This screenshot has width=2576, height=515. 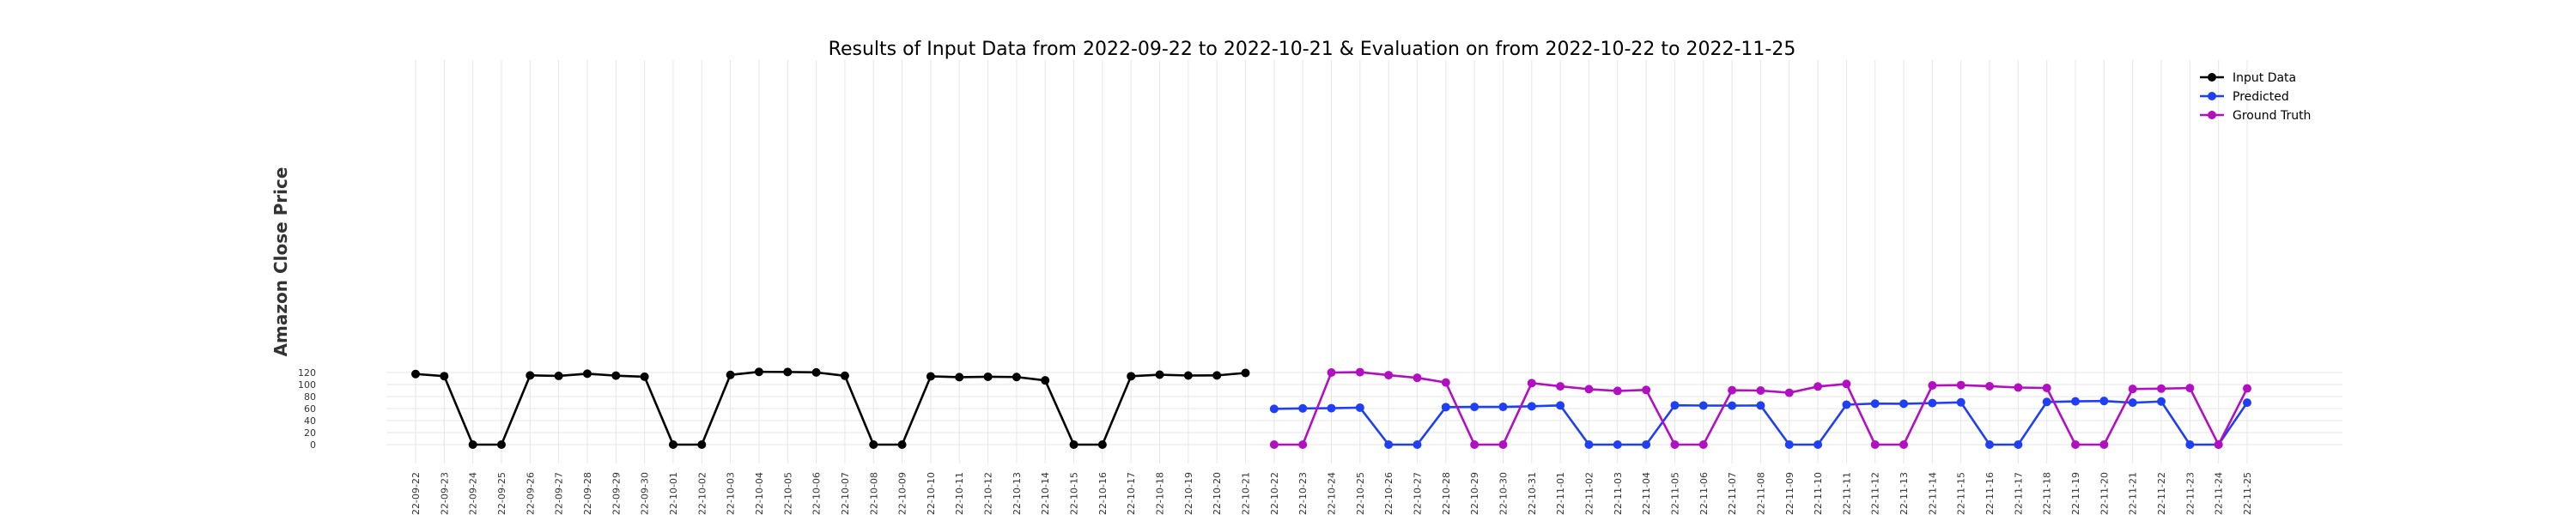 I want to click on x-tick-label: 2022-10-10, so click(x=932, y=493).